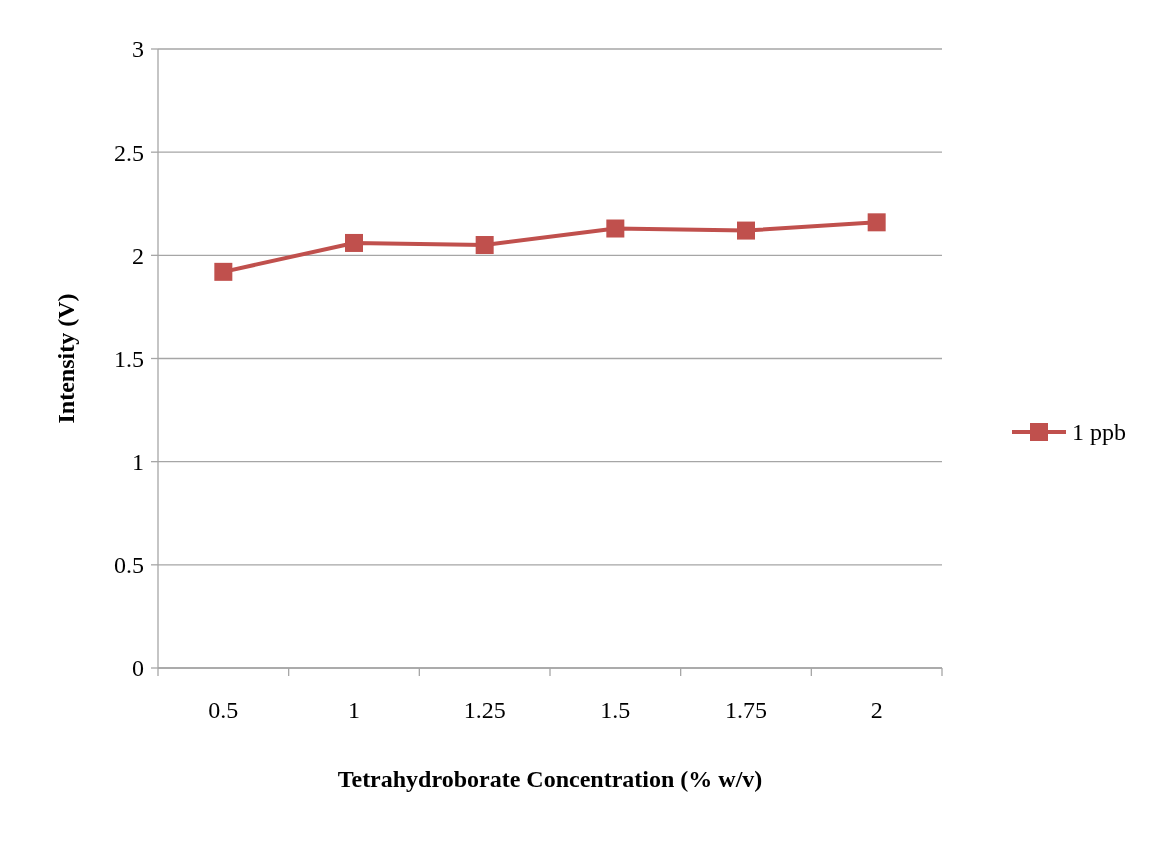  I want to click on y-tick-label: 2, so click(138, 255).